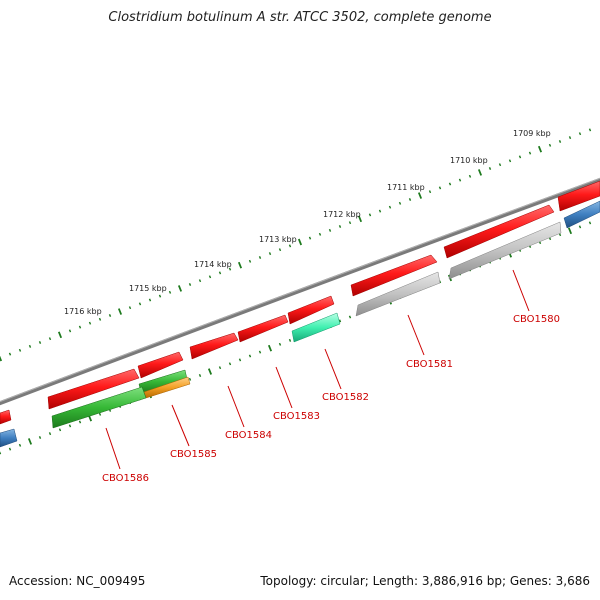 The width and height of the screenshot is (600, 600). I want to click on accession-text: Accession: NC_009495, so click(77, 581).